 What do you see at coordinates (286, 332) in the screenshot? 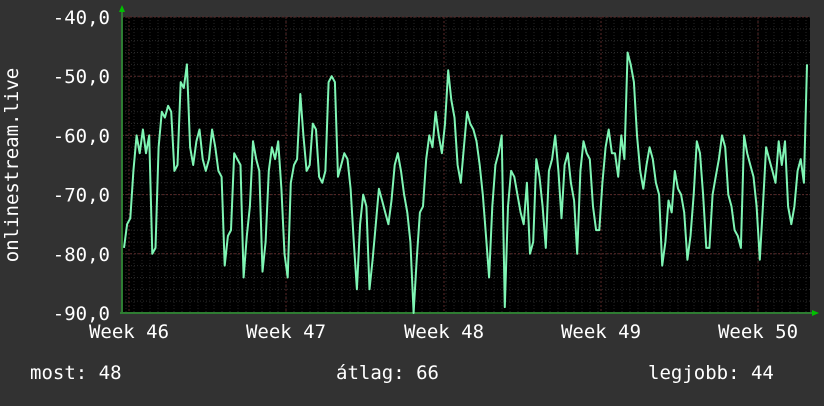
I see `x-tick-label: Week 47` at bounding box center [286, 332].